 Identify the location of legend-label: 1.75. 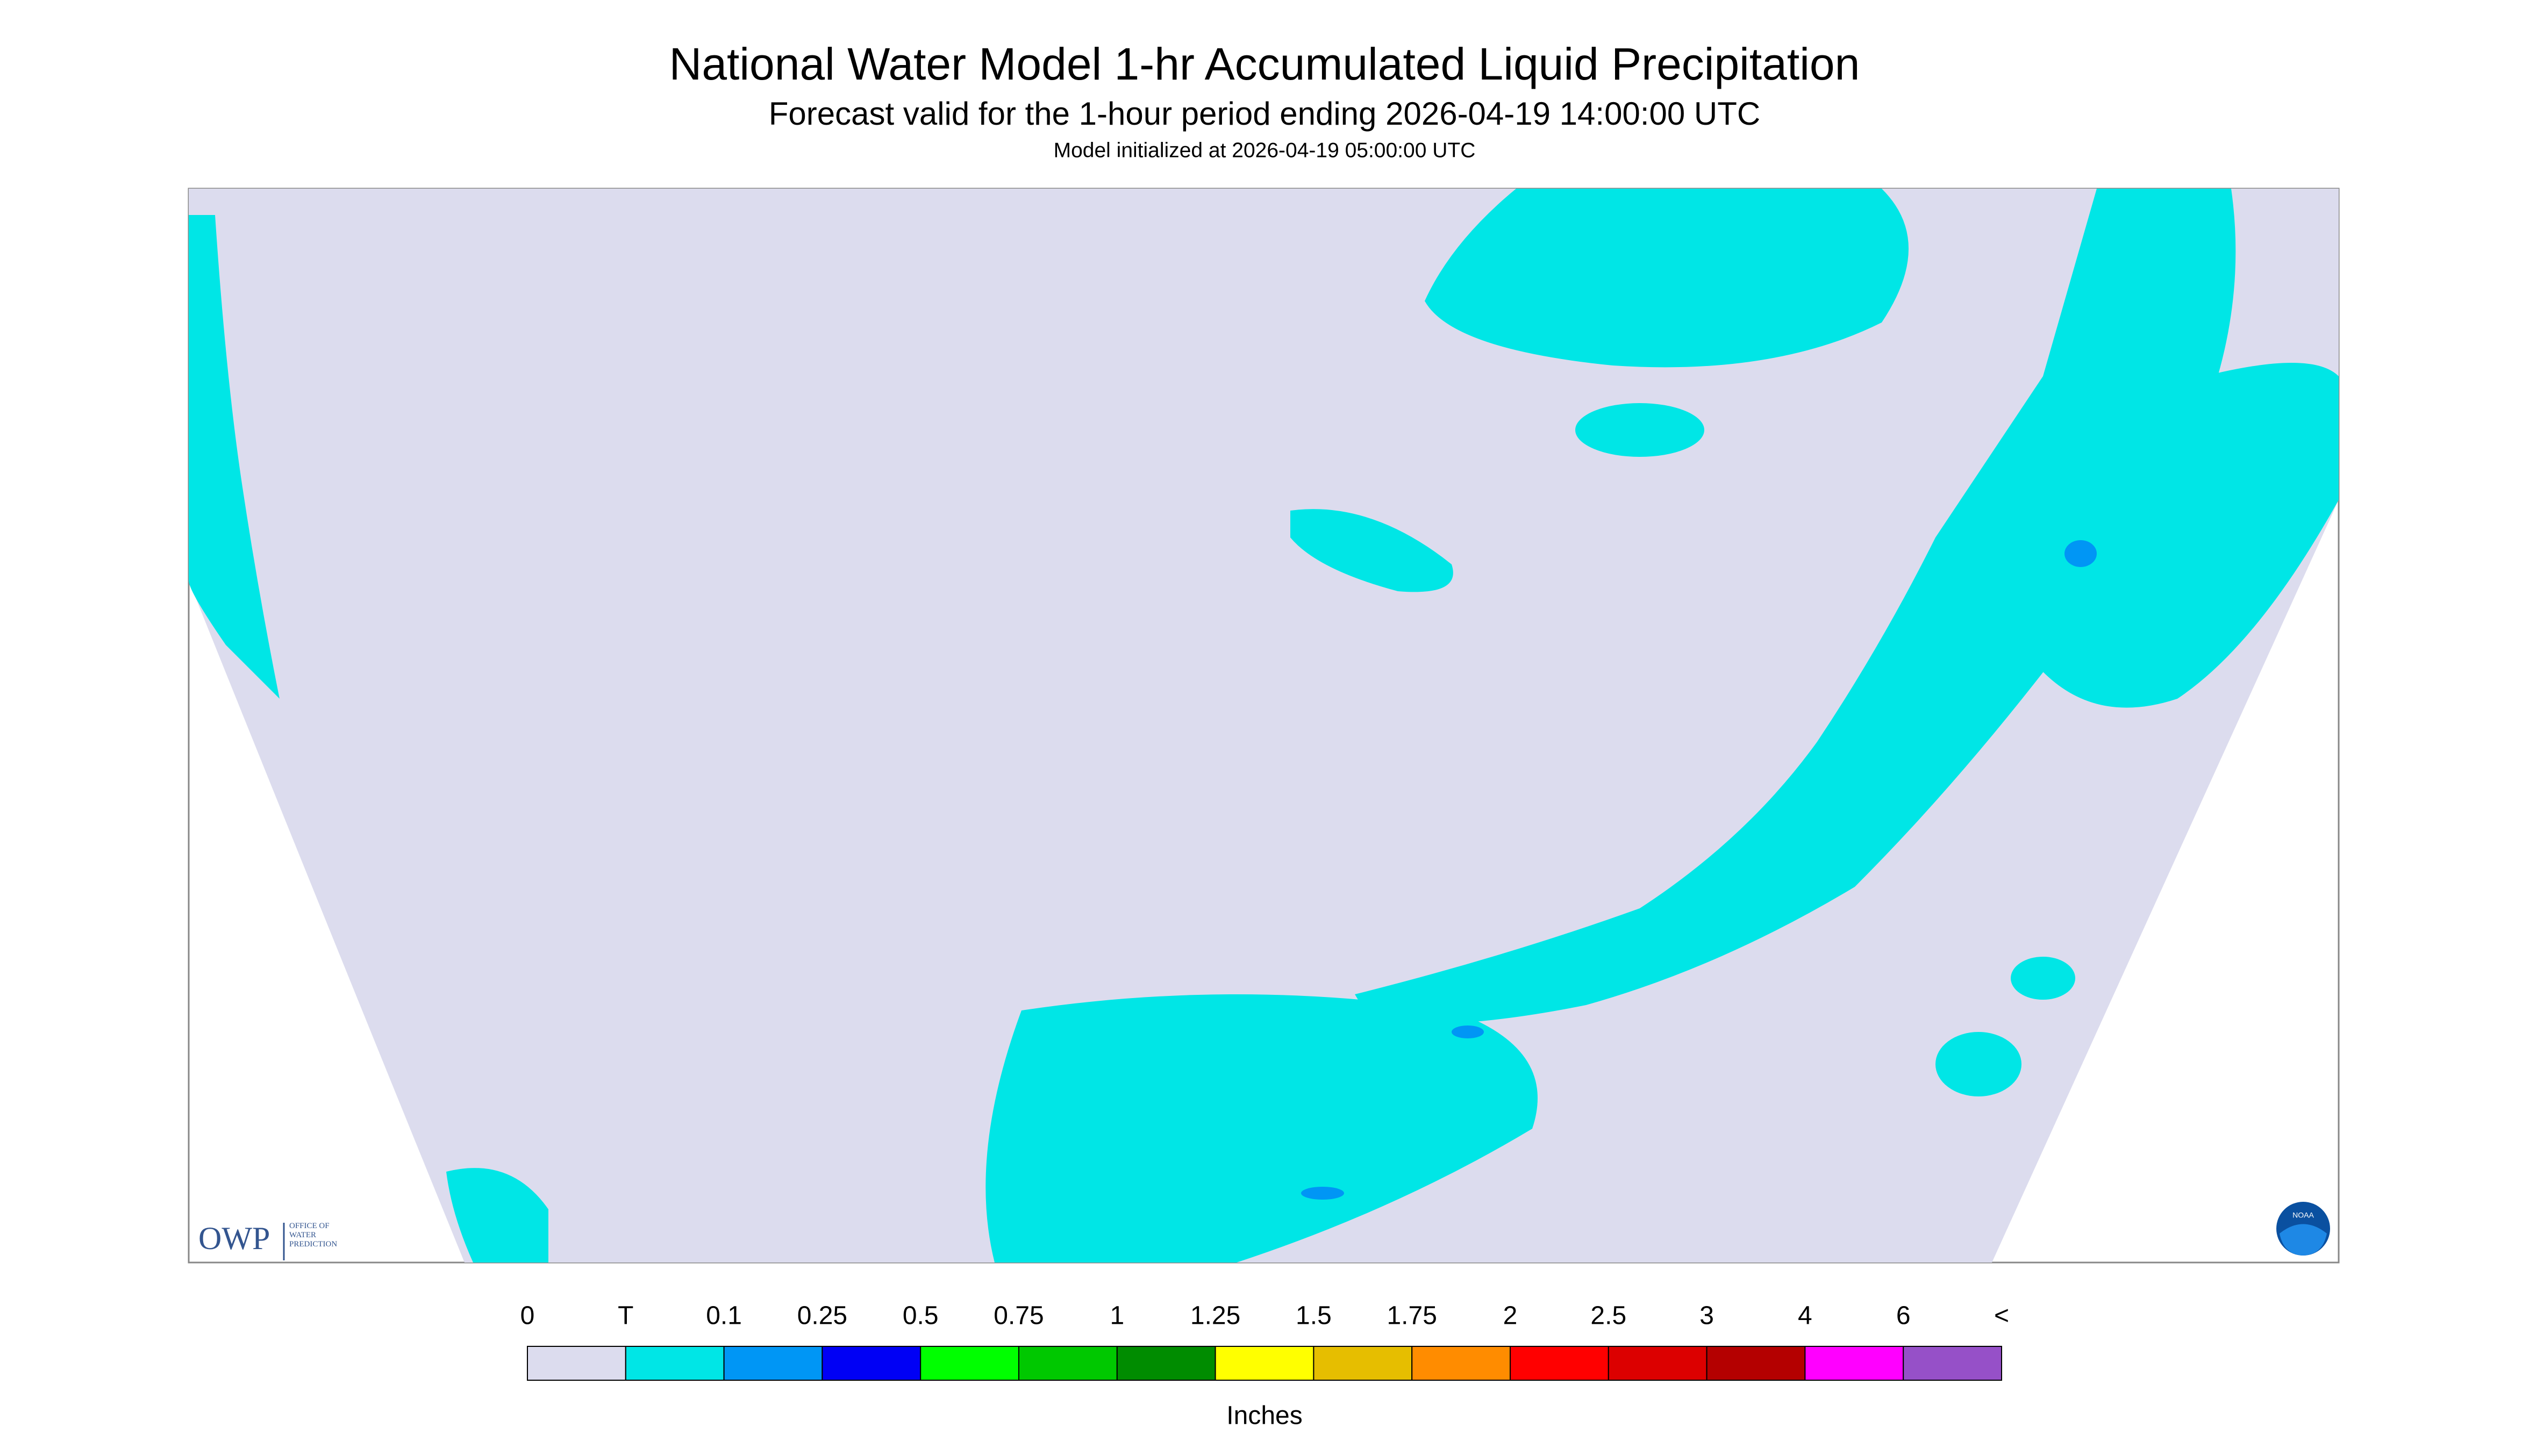
(1412, 1316).